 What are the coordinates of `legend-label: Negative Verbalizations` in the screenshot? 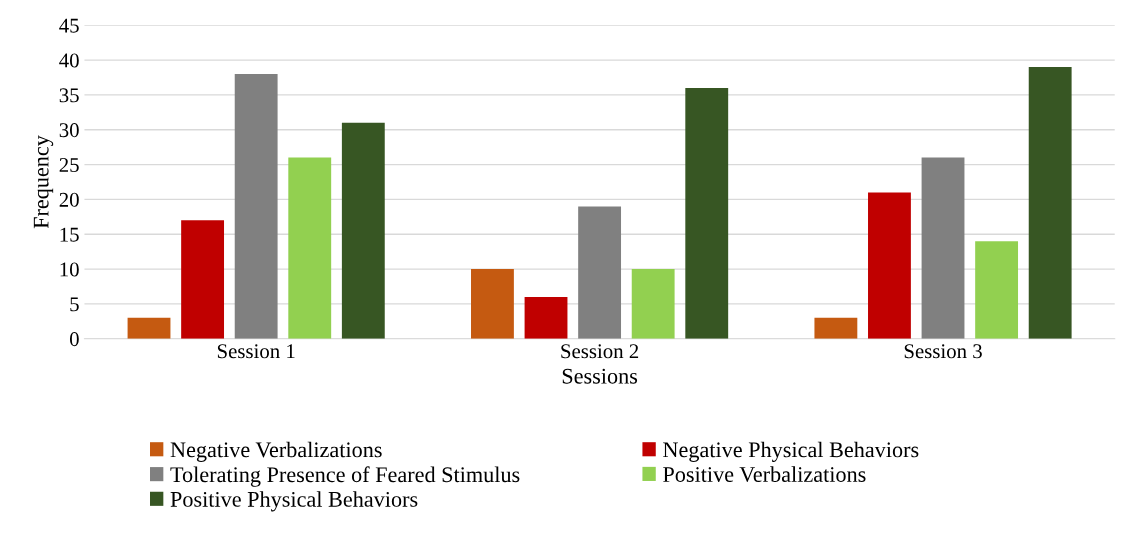 It's located at (276, 451).